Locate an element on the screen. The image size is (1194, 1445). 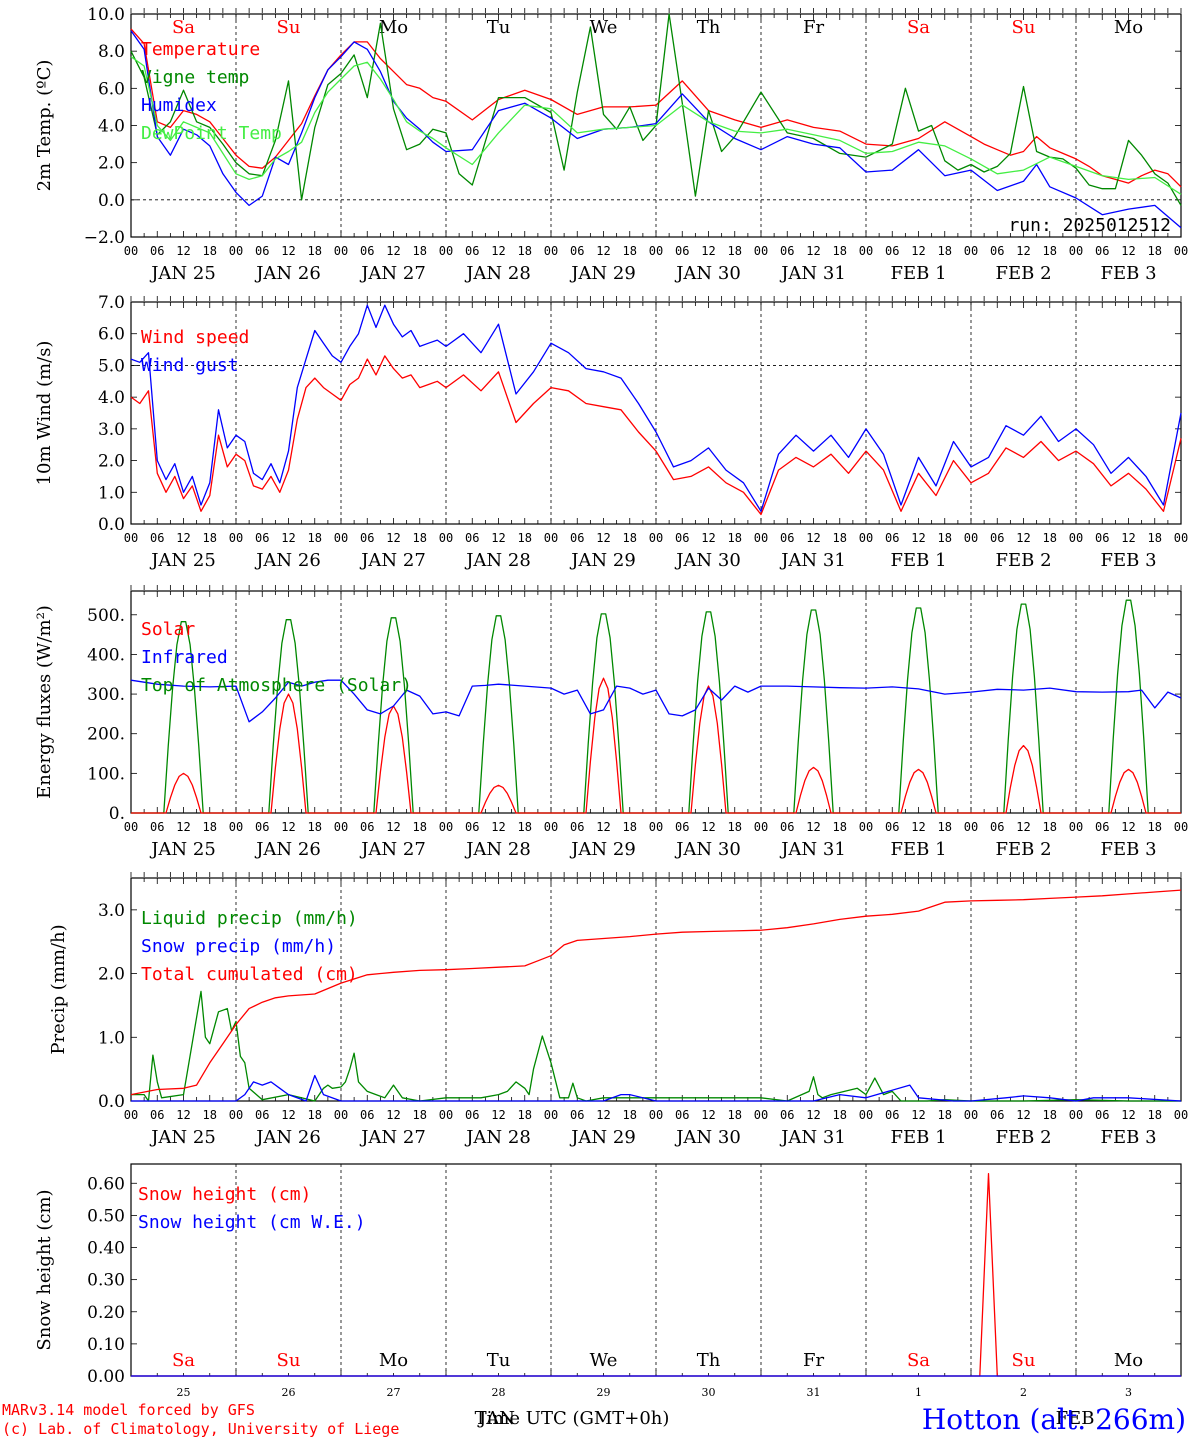
y-tick-label: 0.40 is located at coordinates (106, 1249).